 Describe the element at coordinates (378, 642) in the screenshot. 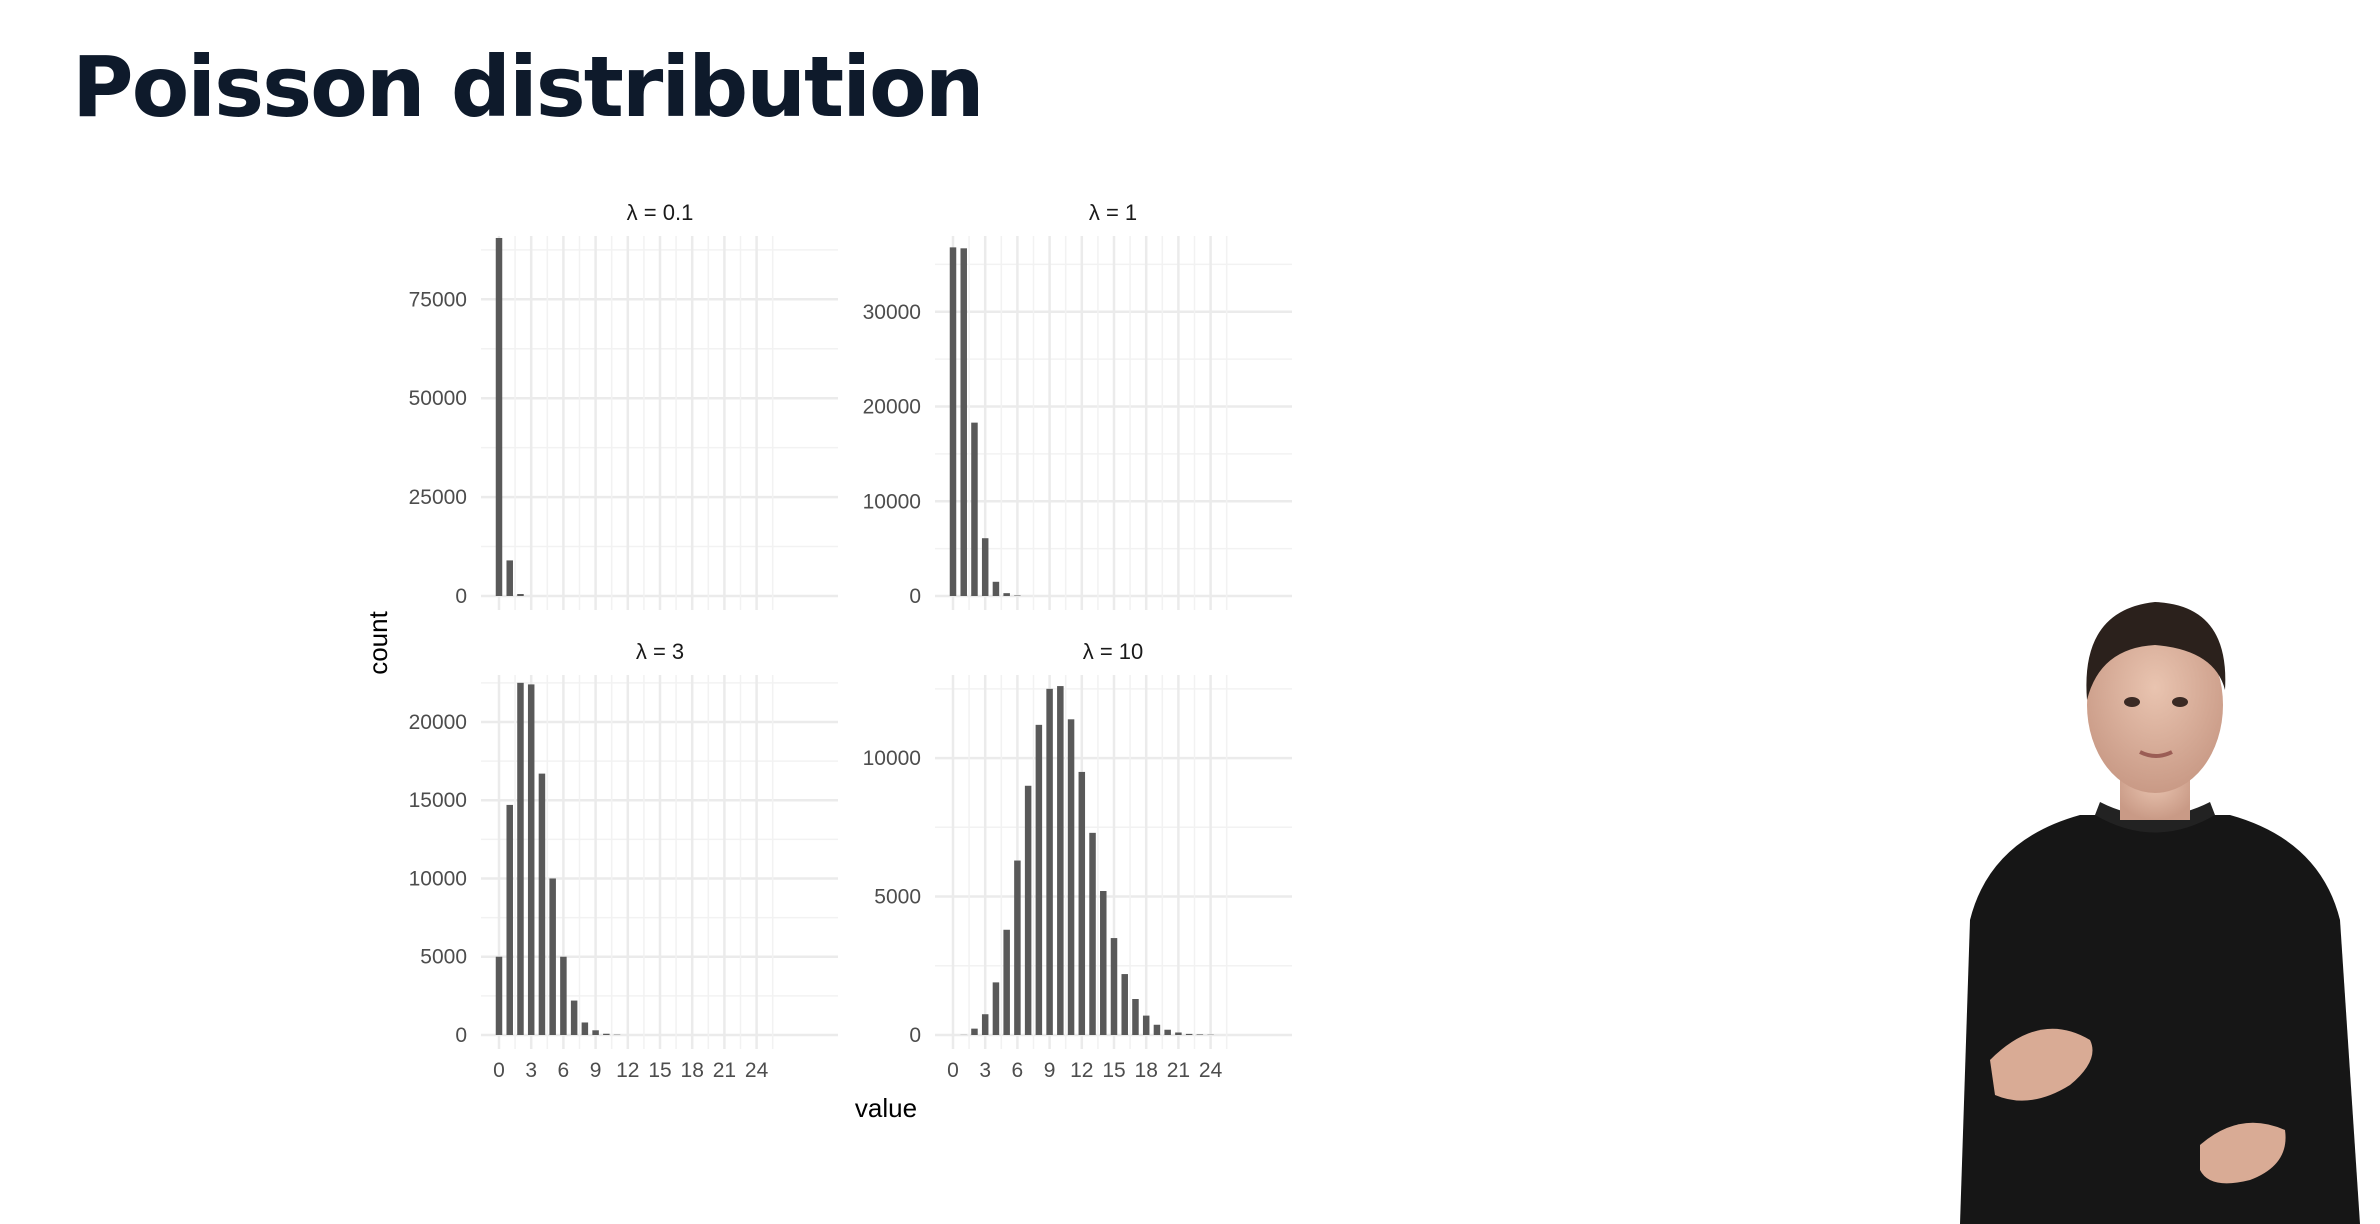

I see `y-axis-label: count` at that location.